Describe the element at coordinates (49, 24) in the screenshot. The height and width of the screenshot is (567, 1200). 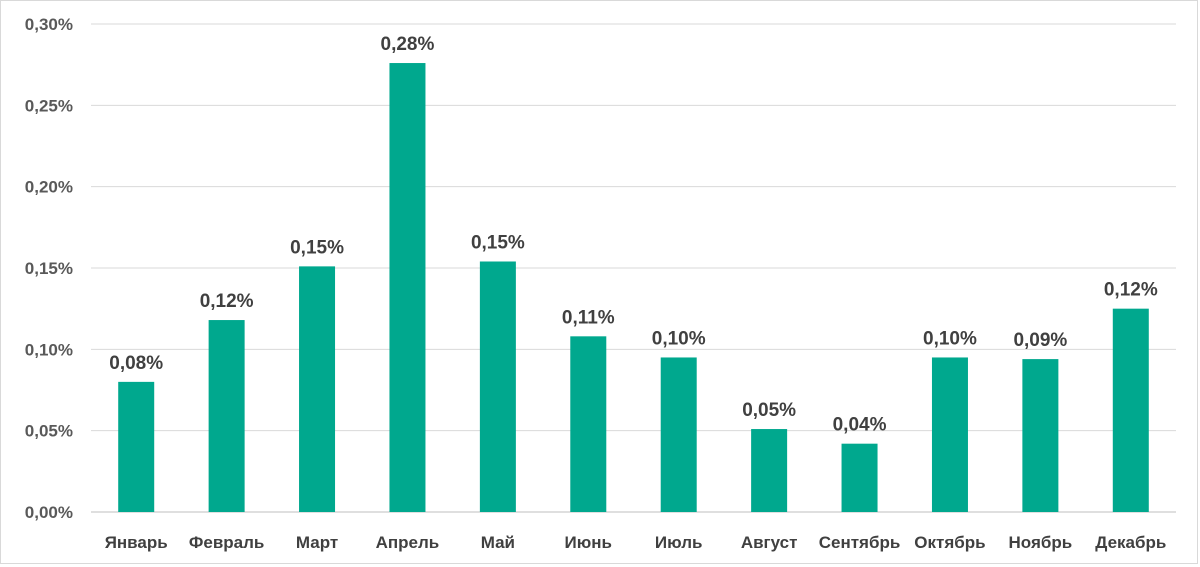
I see `y-tick-label: 0,30%` at that location.